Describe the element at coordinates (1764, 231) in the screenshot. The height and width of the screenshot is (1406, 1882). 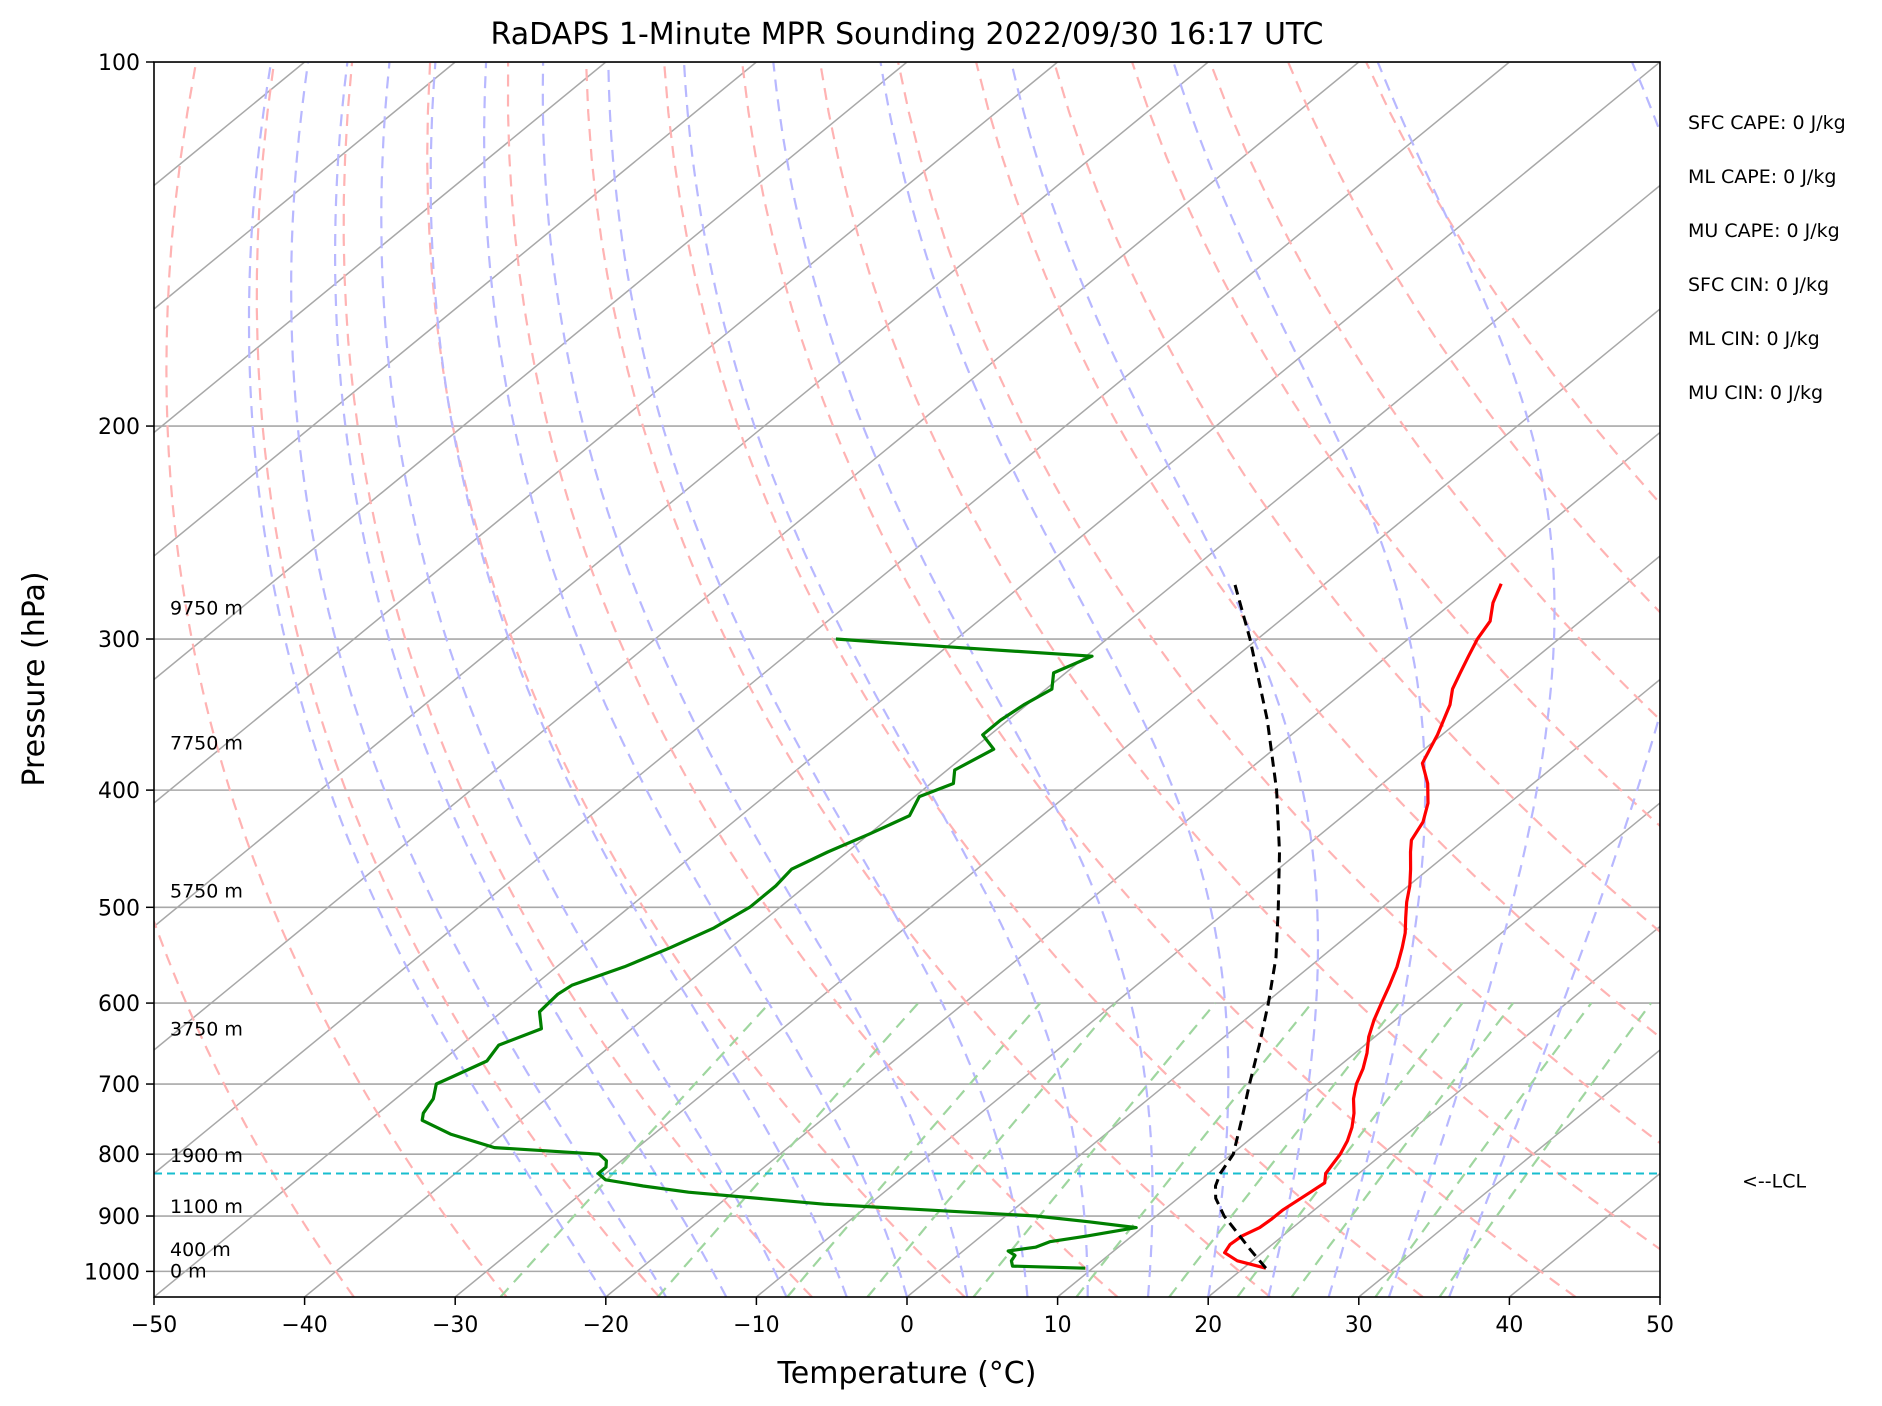
I see `stability-index-text: MU CAPE: 0 J/kg` at that location.